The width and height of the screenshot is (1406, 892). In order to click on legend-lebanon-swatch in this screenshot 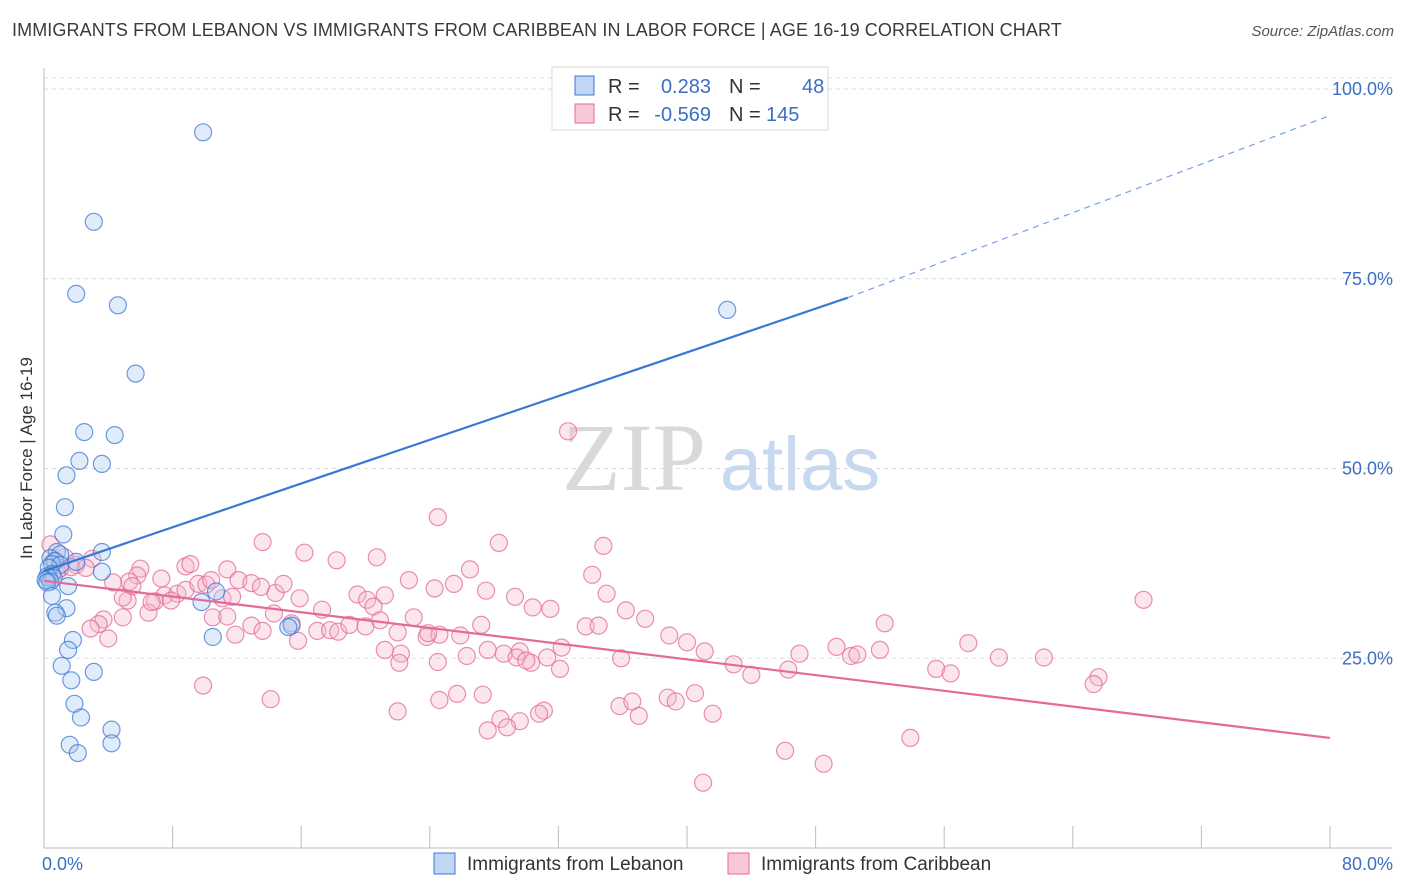, I will do `click(444, 863)`.